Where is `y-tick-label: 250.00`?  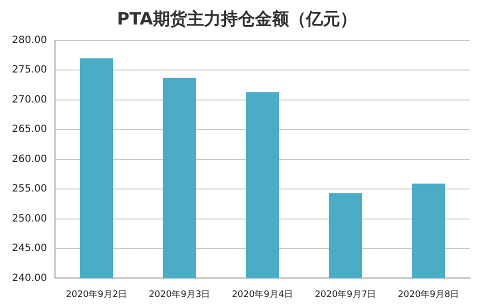 y-tick-label: 250.00 is located at coordinates (29, 218).